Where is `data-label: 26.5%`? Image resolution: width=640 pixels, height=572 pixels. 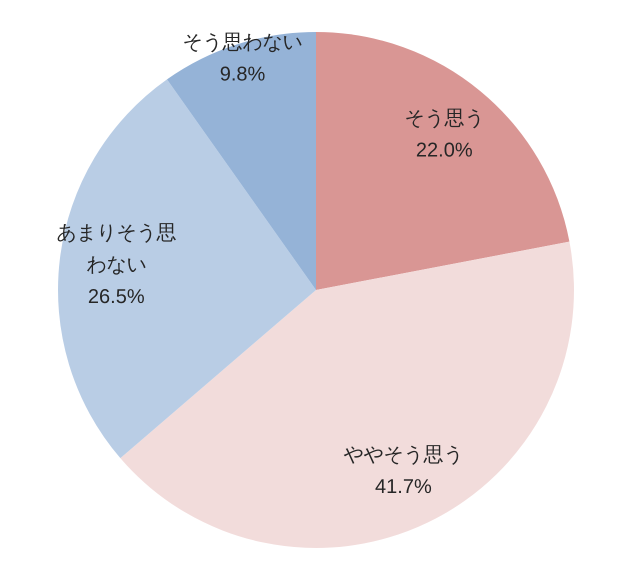
data-label: 26.5% is located at coordinates (116, 297).